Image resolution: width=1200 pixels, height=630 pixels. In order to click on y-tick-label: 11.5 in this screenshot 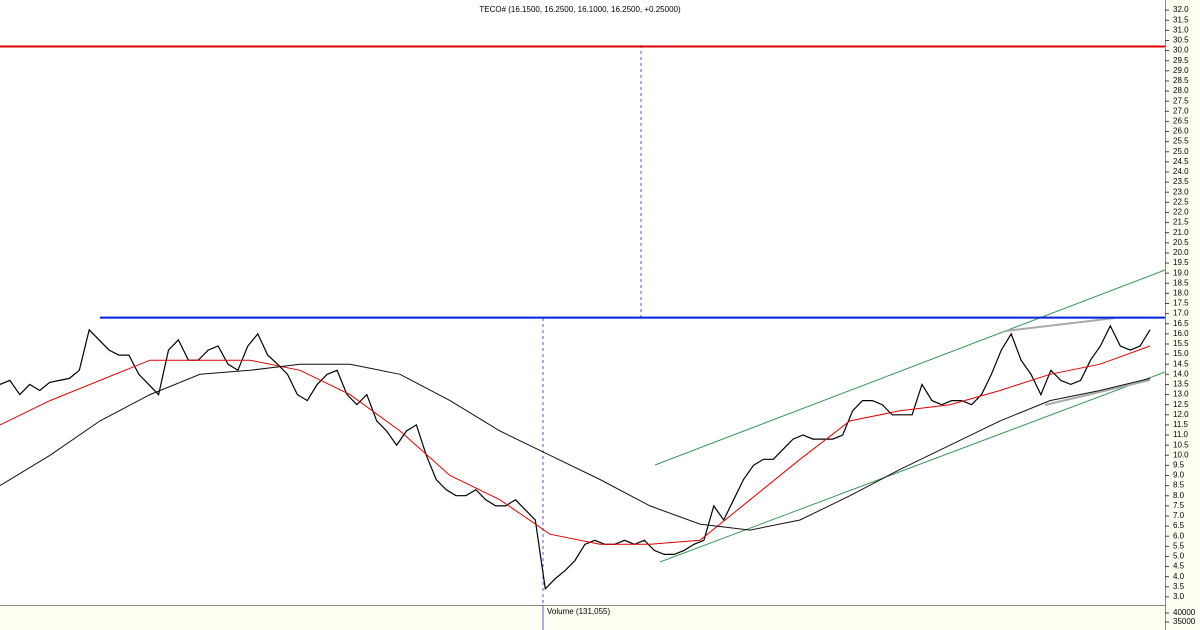, I will do `click(1181, 424)`.